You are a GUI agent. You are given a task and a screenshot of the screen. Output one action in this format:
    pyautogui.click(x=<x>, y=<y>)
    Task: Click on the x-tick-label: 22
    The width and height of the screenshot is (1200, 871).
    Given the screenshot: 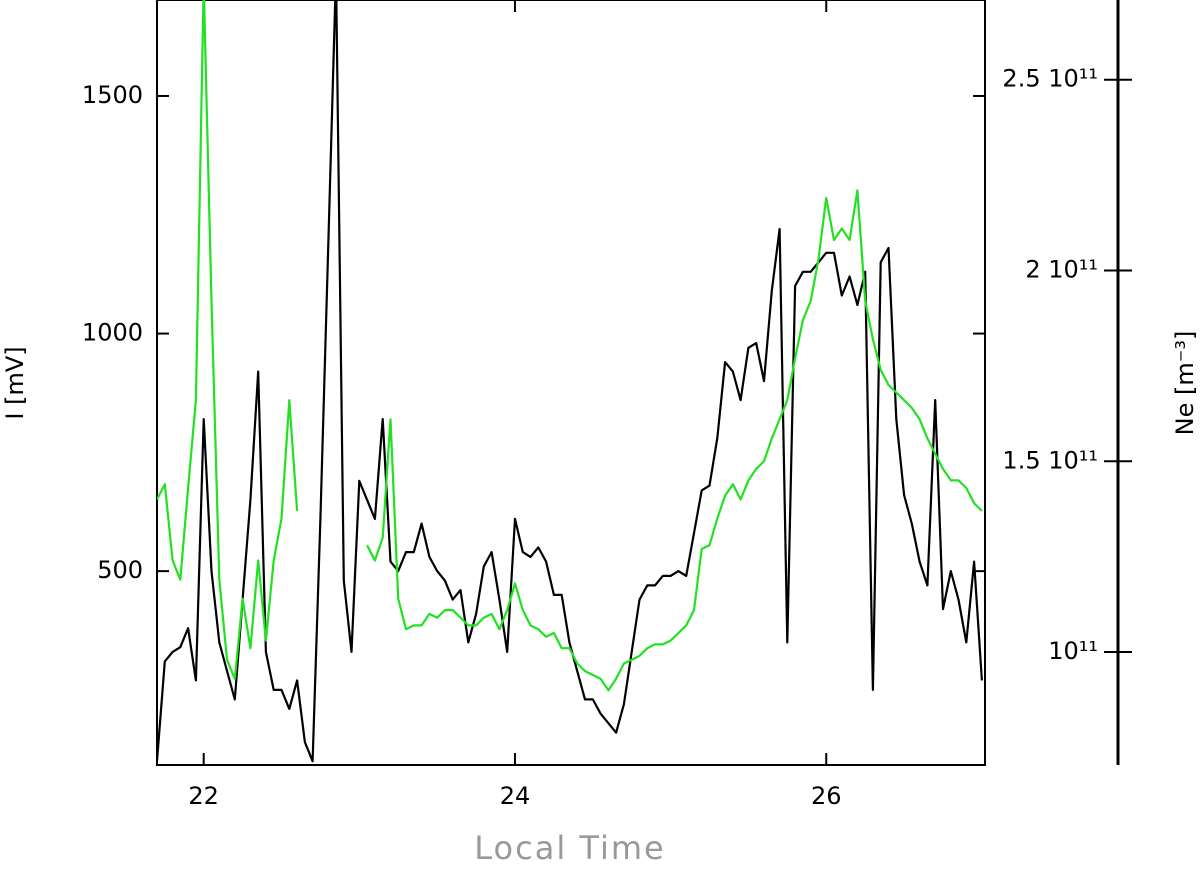 What is the action you would take?
    pyautogui.click(x=203, y=796)
    